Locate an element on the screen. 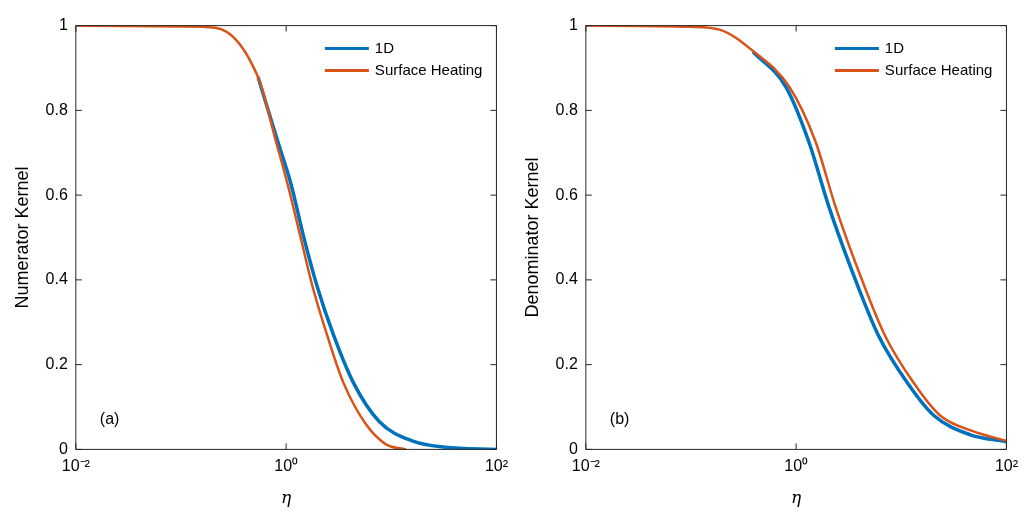 The image size is (1035, 522). y-axis-title: Denominator Kernel is located at coordinates (531, 237).